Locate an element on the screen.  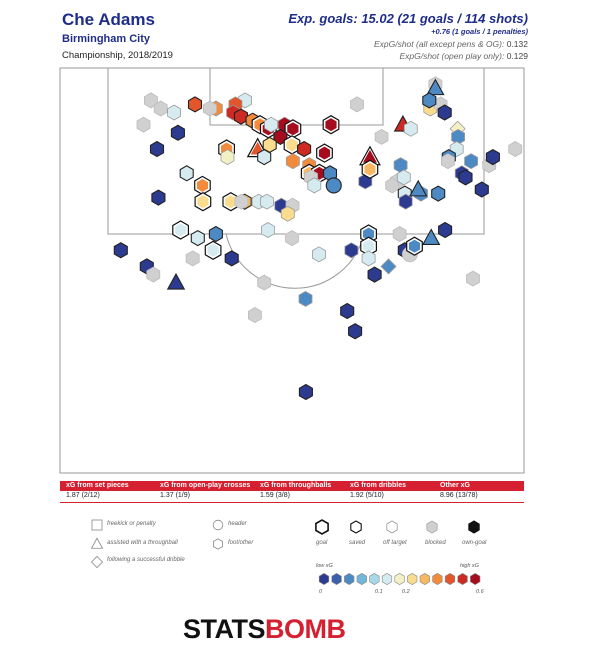
scale-tick-01: 0.1 is located at coordinates (379, 592).